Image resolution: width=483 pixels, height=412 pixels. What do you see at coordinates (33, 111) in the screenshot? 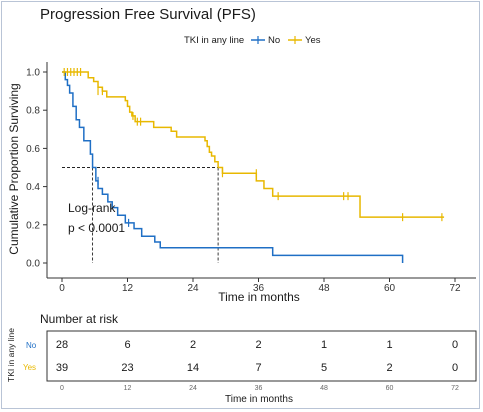
I see `y-tick-label: 0.8` at bounding box center [33, 111].